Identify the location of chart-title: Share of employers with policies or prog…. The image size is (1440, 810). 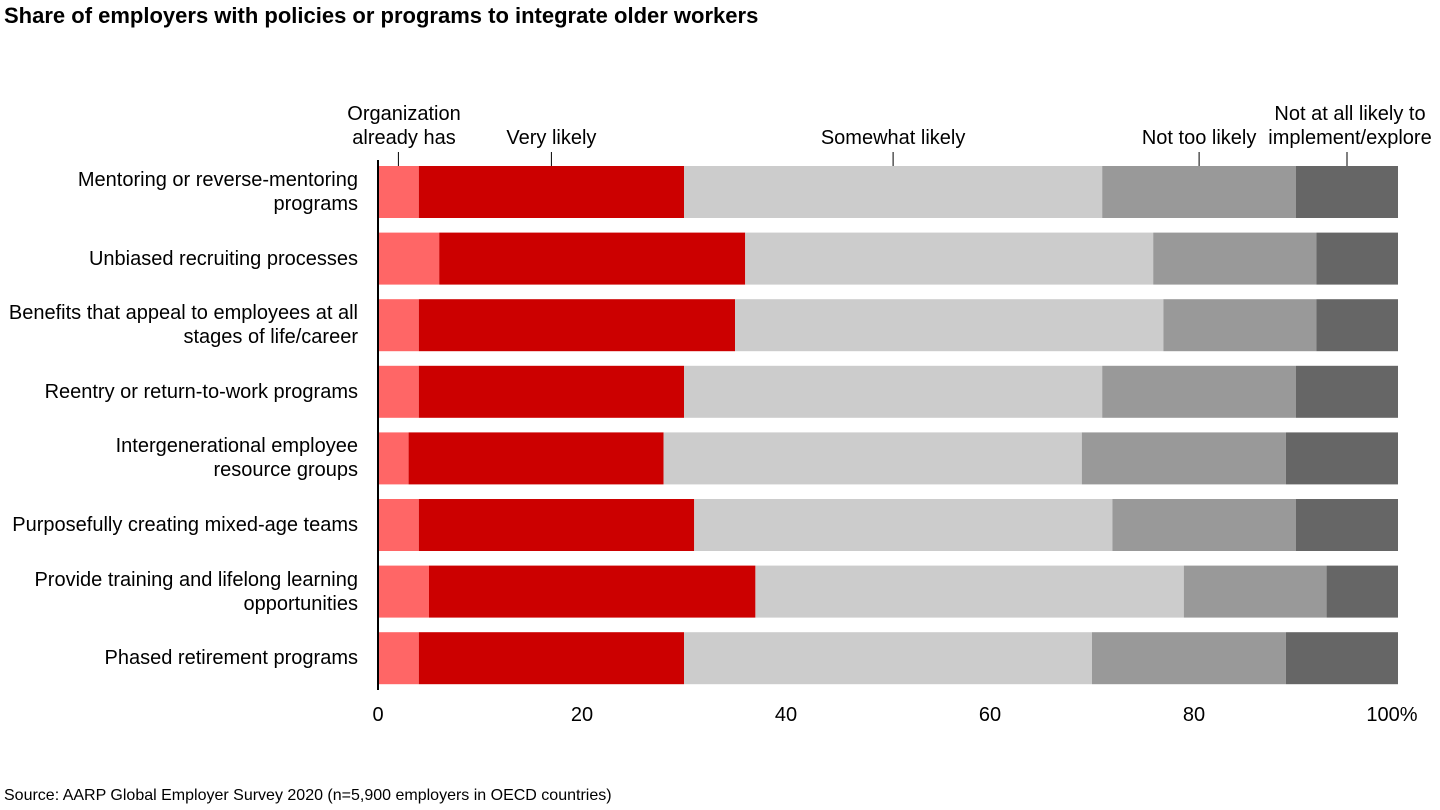
(381, 15).